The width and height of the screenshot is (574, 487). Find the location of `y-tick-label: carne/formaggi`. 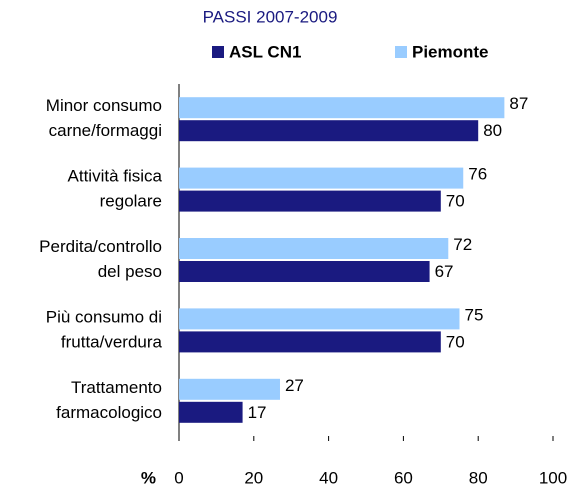

y-tick-label: carne/formaggi is located at coordinates (105, 130).